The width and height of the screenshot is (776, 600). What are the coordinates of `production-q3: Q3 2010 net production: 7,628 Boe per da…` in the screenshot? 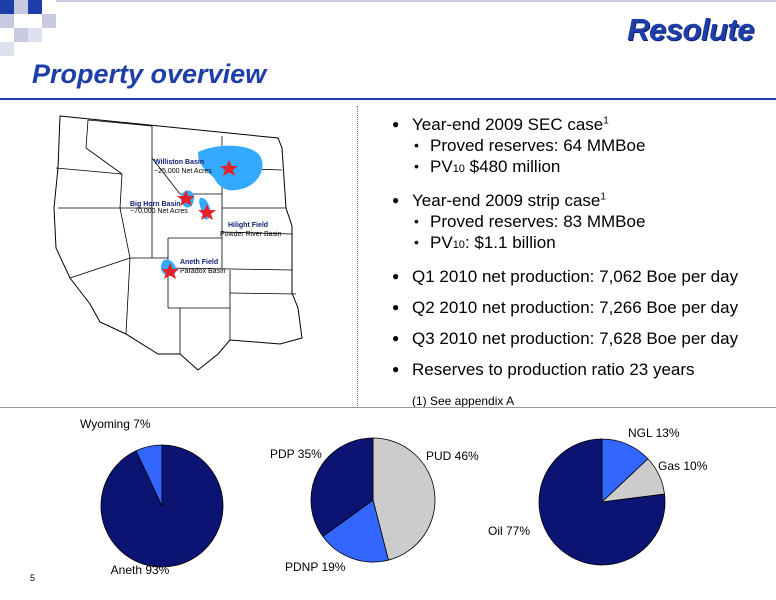 It's located at (582, 338).